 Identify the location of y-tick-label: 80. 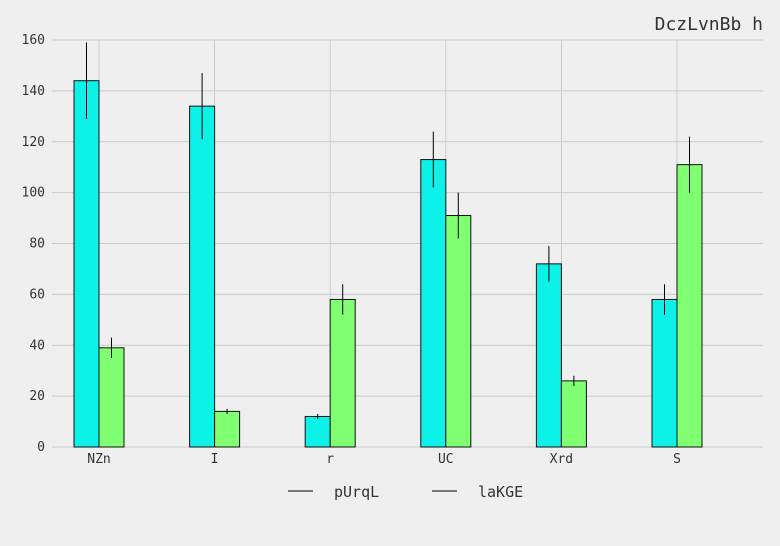
(37, 244).